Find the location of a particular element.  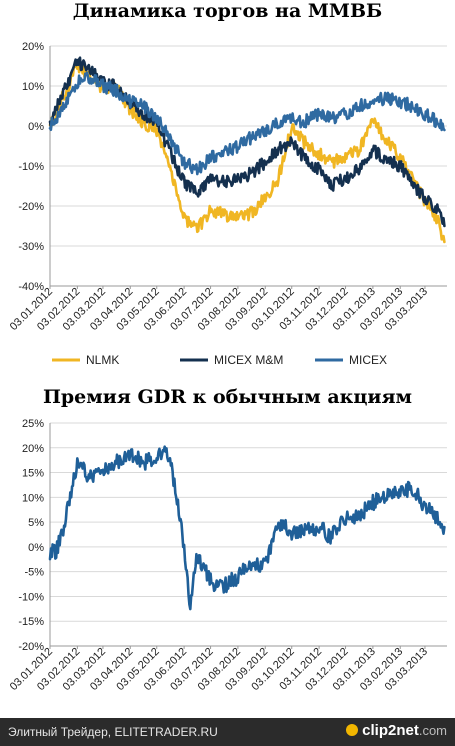

y-tick-label: 15% is located at coordinates (33, 474).